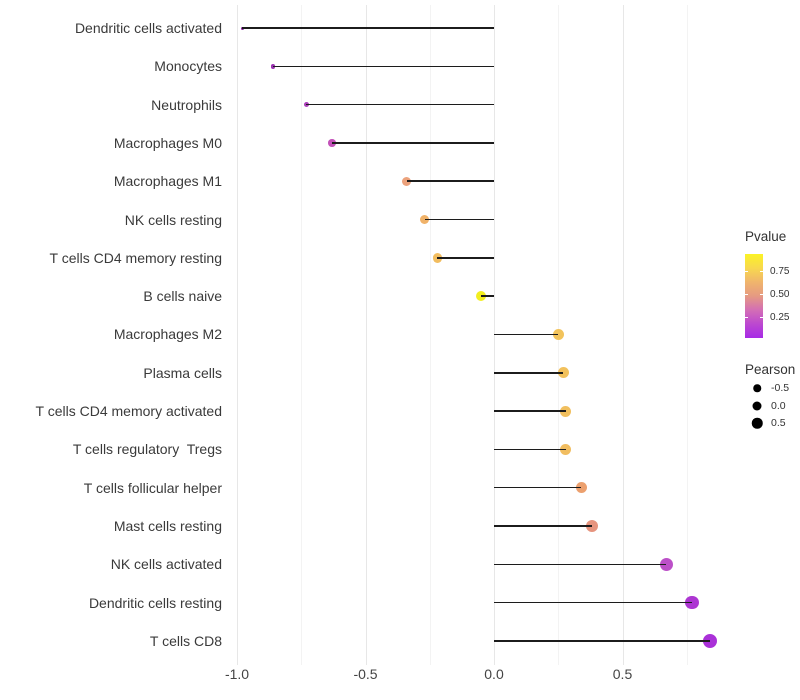 The image size is (800, 700). I want to click on x-tick-label: -1.0, so click(237, 674).